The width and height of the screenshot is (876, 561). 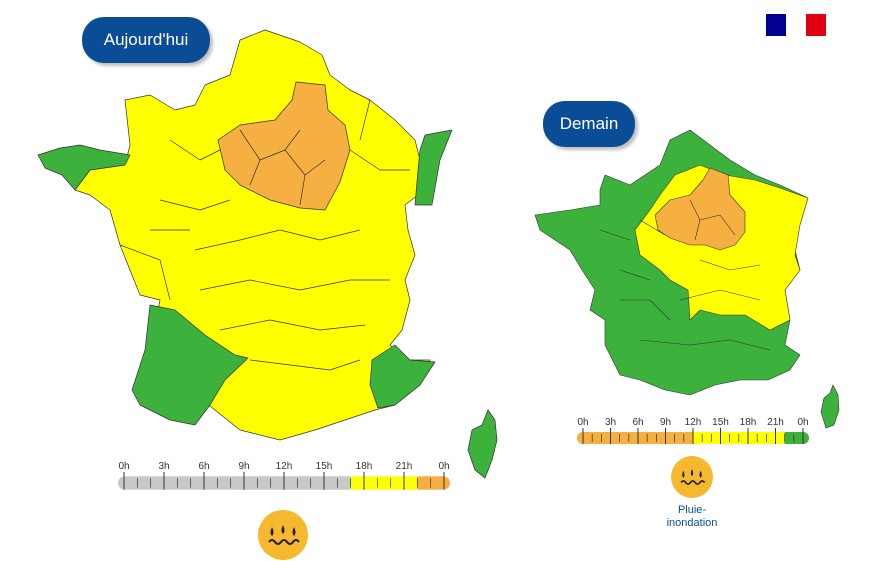 I want to click on tomorrow-timeline-tick-label: 21h, so click(x=775, y=422).